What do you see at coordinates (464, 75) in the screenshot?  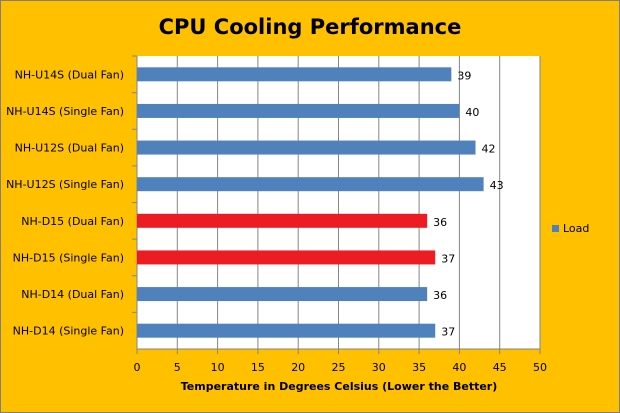 I see `data-label: 39` at bounding box center [464, 75].